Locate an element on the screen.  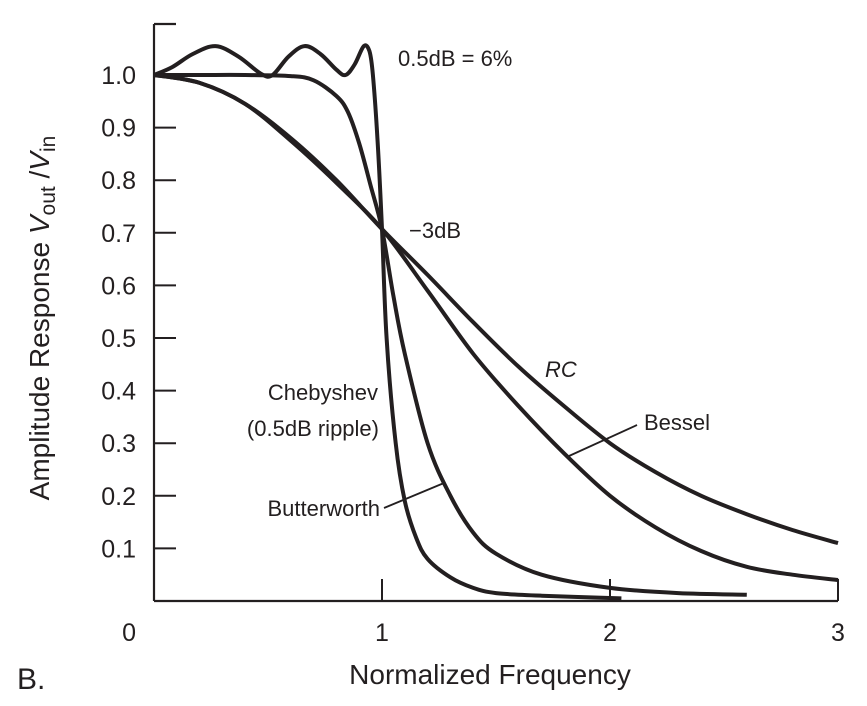
x-tick-label: 2 is located at coordinates (610, 633).